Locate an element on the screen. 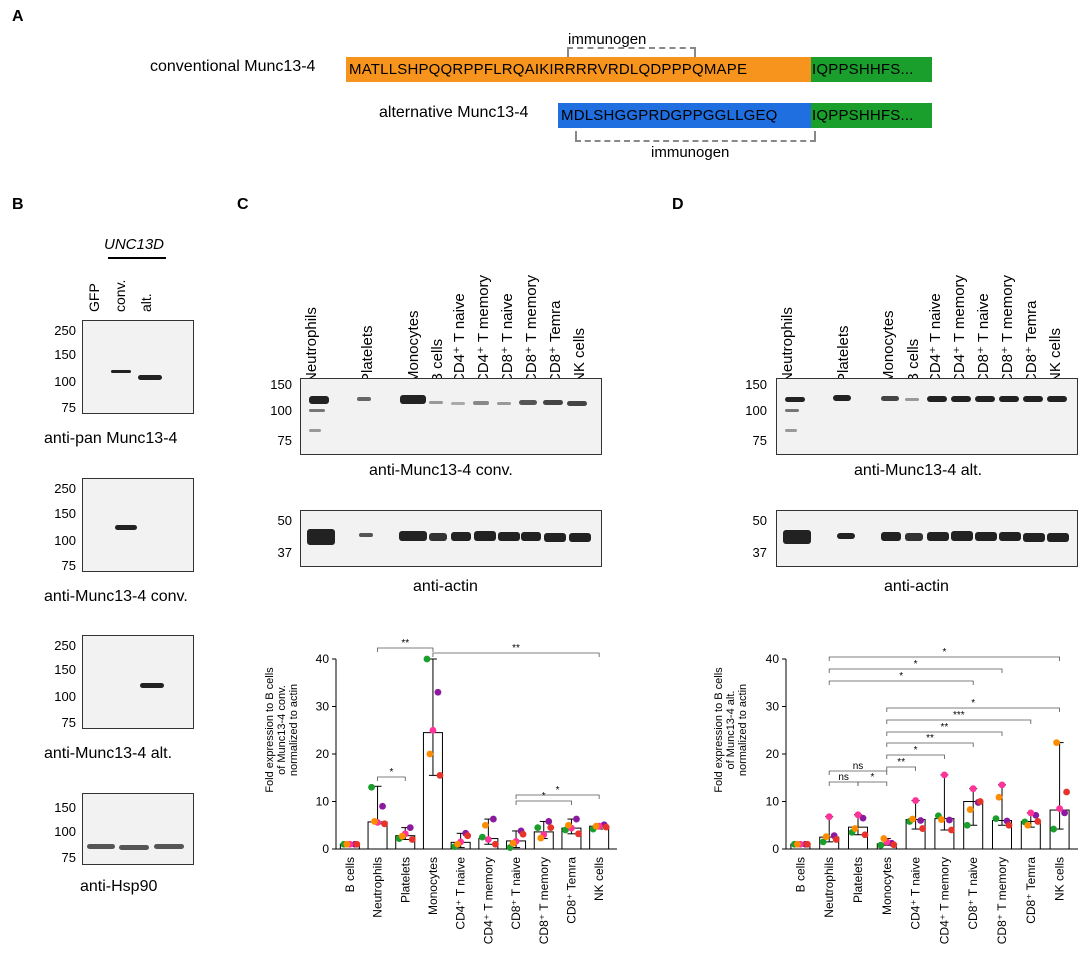 The height and width of the screenshot is (956, 1084). x-tick-label: CD4⁺ T naive is located at coordinates (916, 893).